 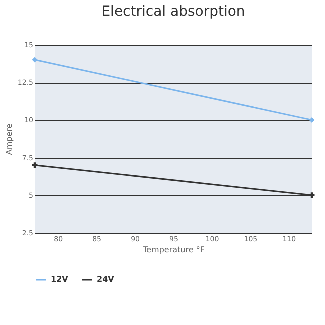 I want to click on x-axis-title: Temperature °F, so click(x=174, y=250).